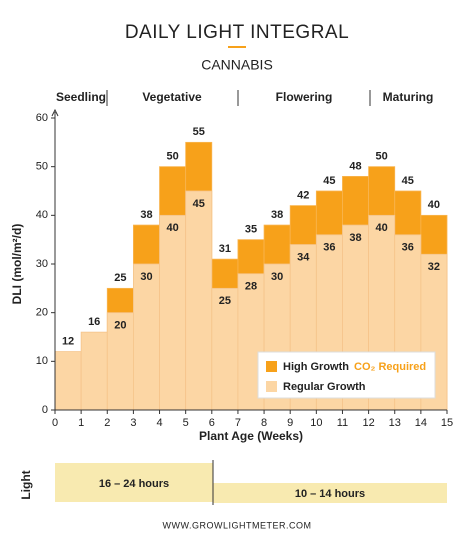  I want to click on data-label: 42, so click(303, 196).